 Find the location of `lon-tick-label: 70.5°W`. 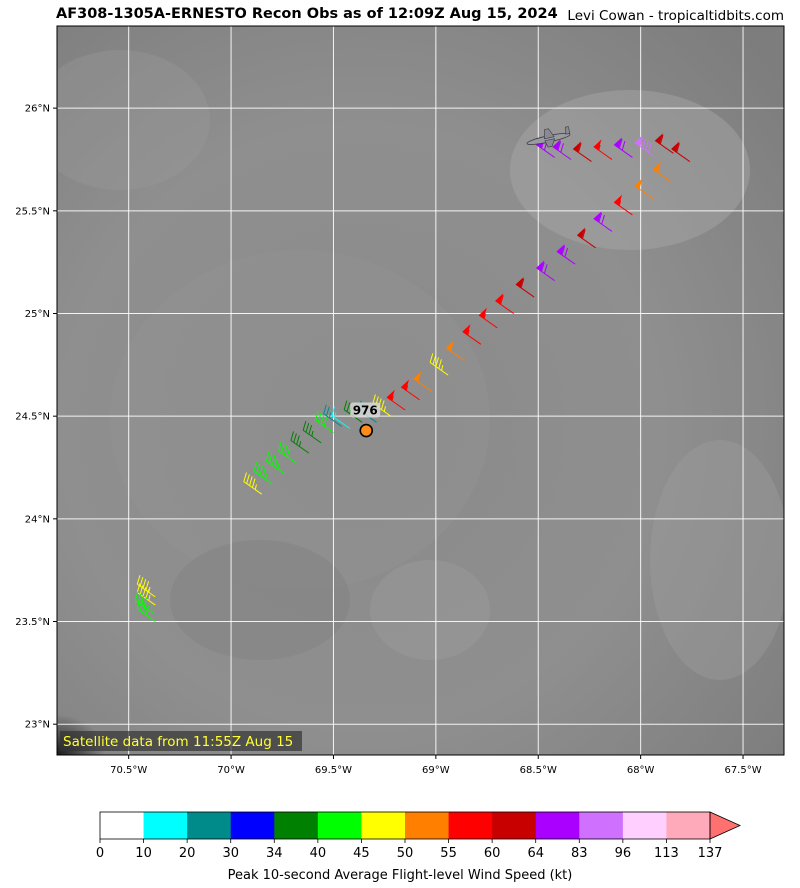

lon-tick-label: 70.5°W is located at coordinates (128, 770).